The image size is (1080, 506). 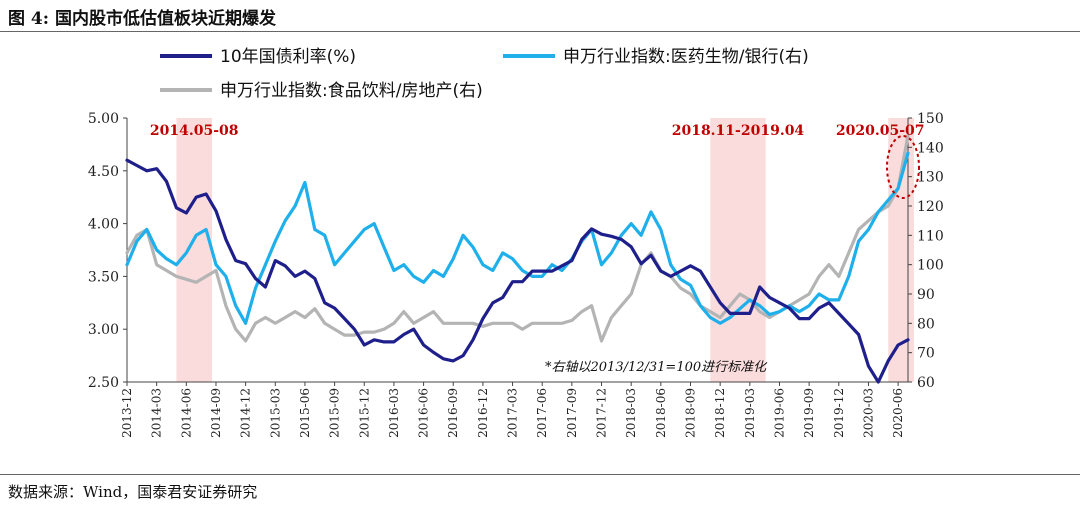 I want to click on y-right-tick-label: 80, so click(x=926, y=324).